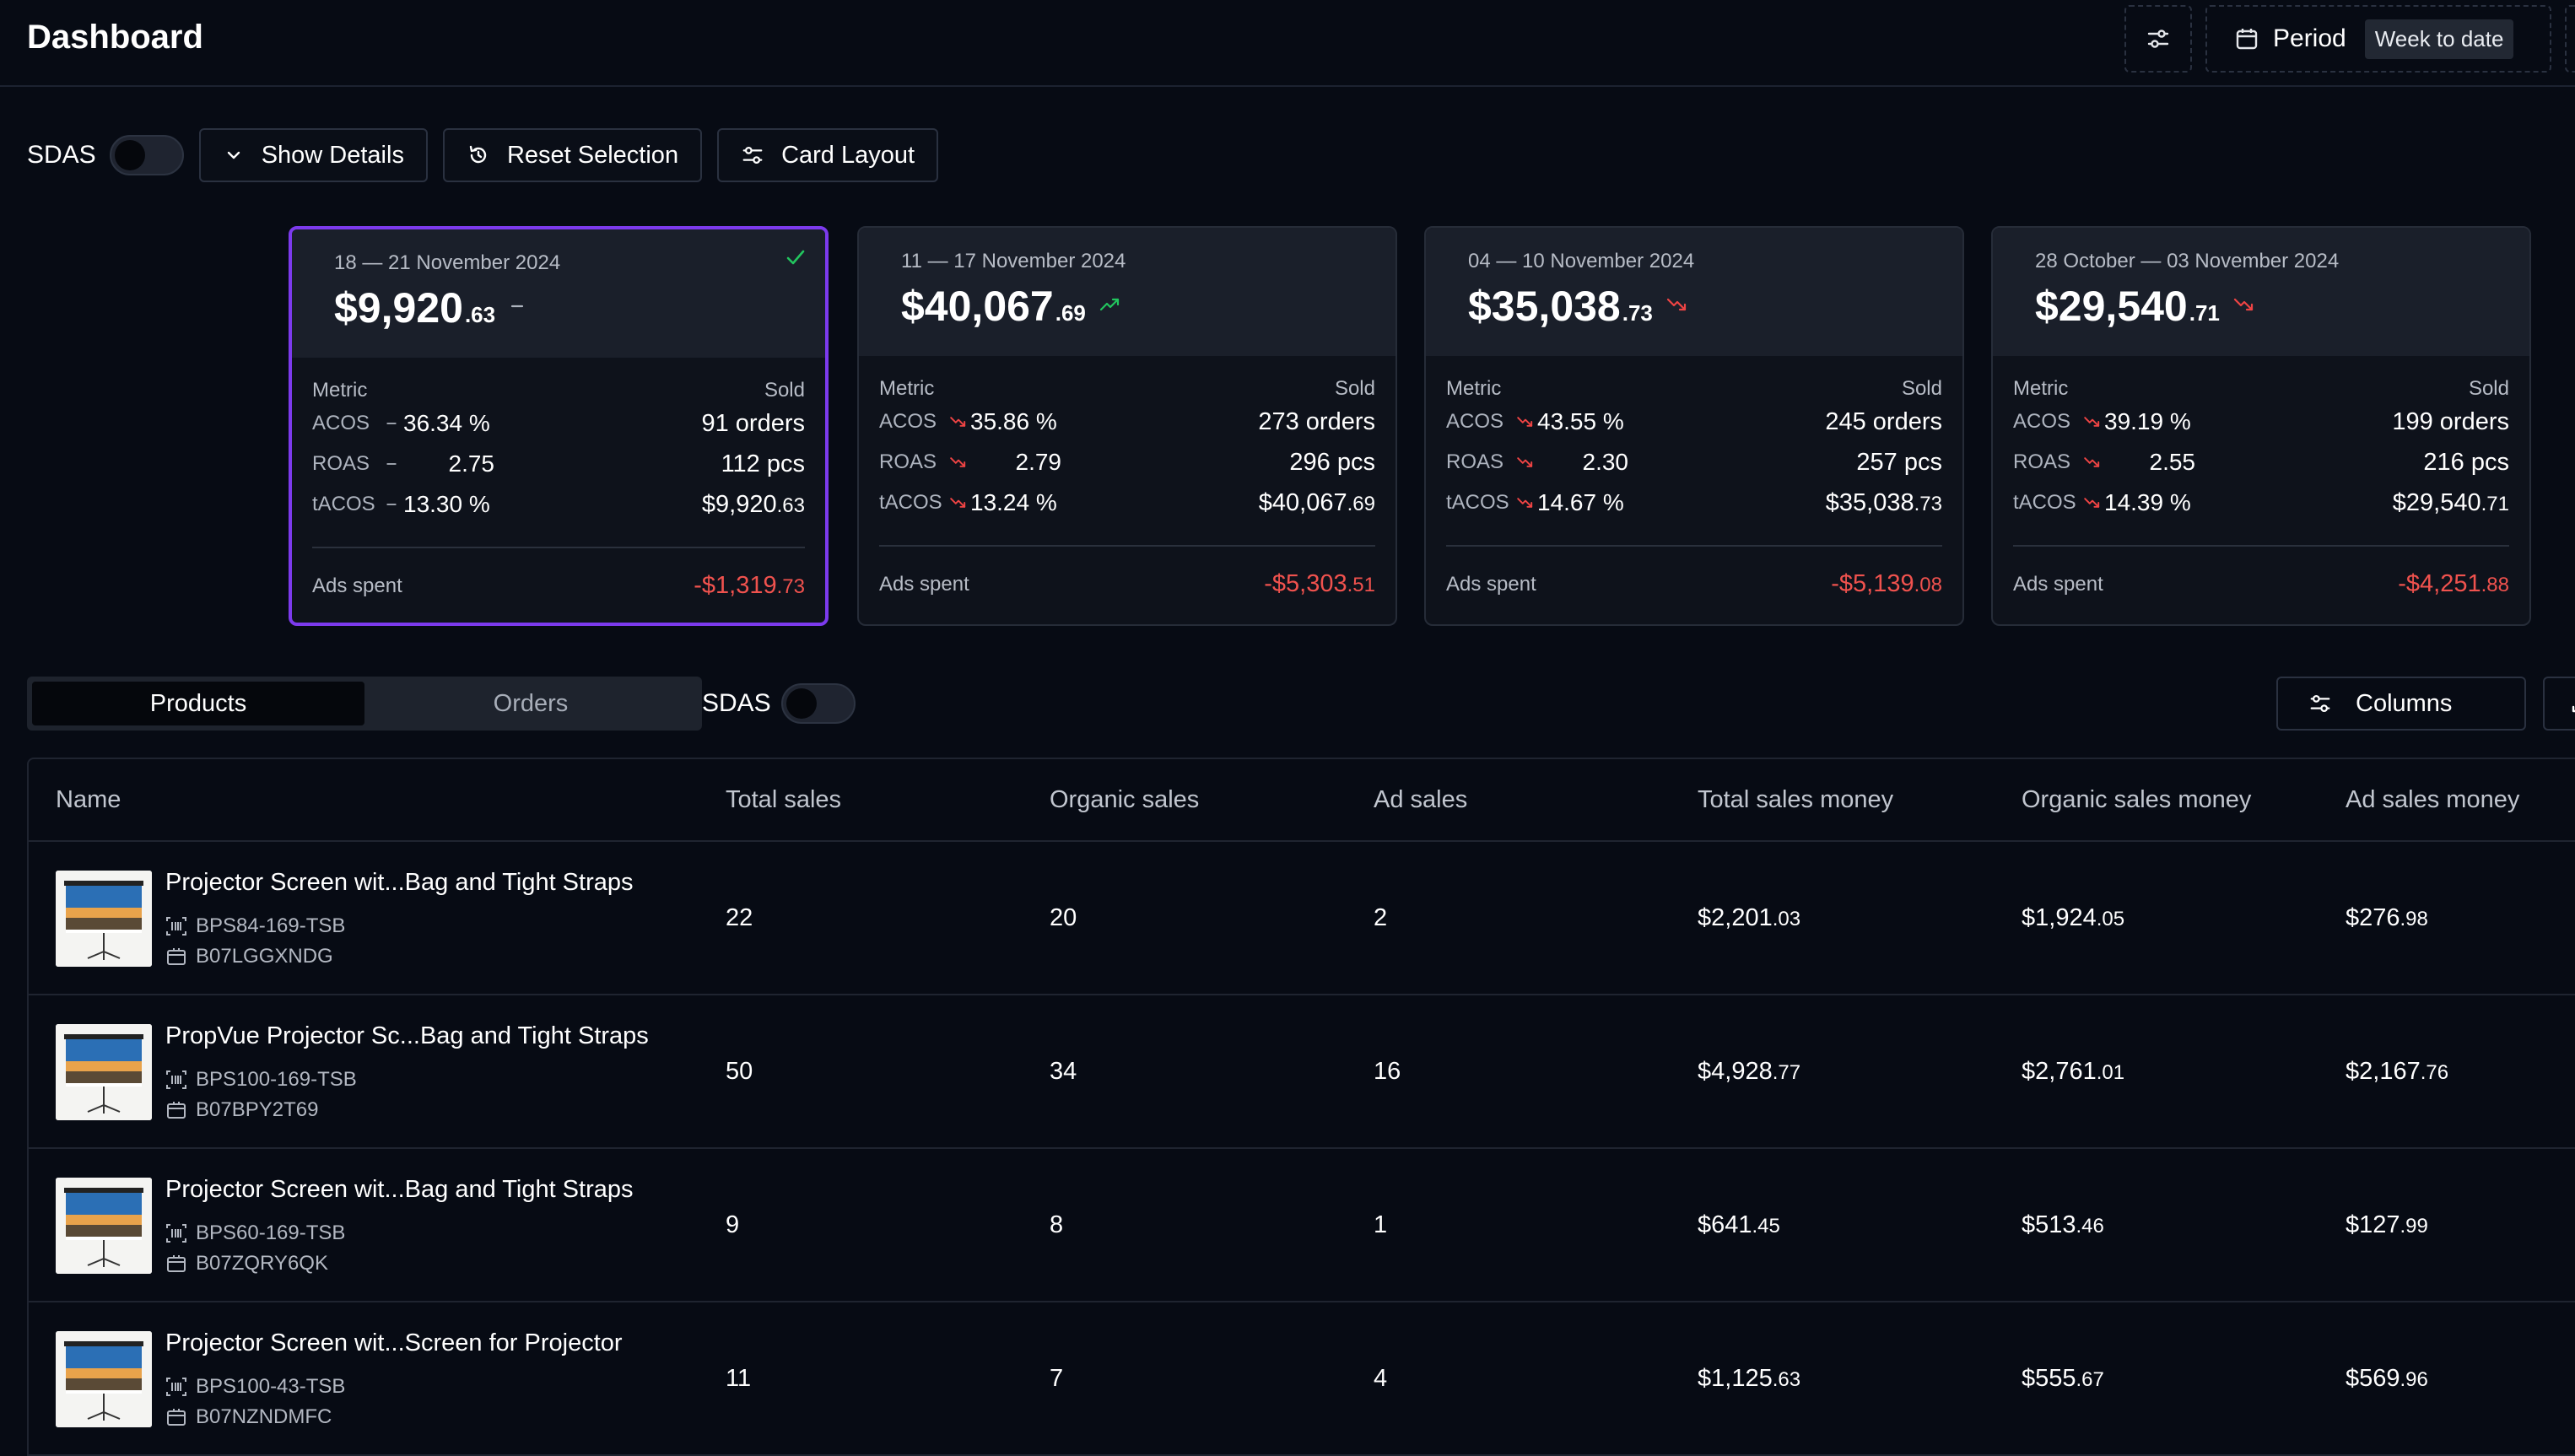 This screenshot has height=1456, width=2575. What do you see at coordinates (739, 504) in the screenshot?
I see `sold-money-amount: $9,920` at bounding box center [739, 504].